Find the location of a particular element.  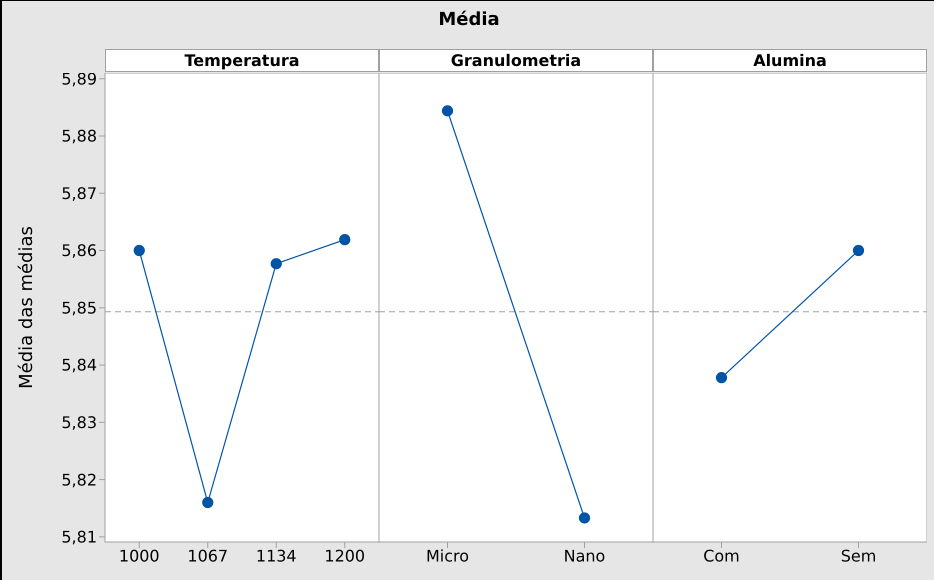

y-tick-label: 5,83 is located at coordinates (79, 422).